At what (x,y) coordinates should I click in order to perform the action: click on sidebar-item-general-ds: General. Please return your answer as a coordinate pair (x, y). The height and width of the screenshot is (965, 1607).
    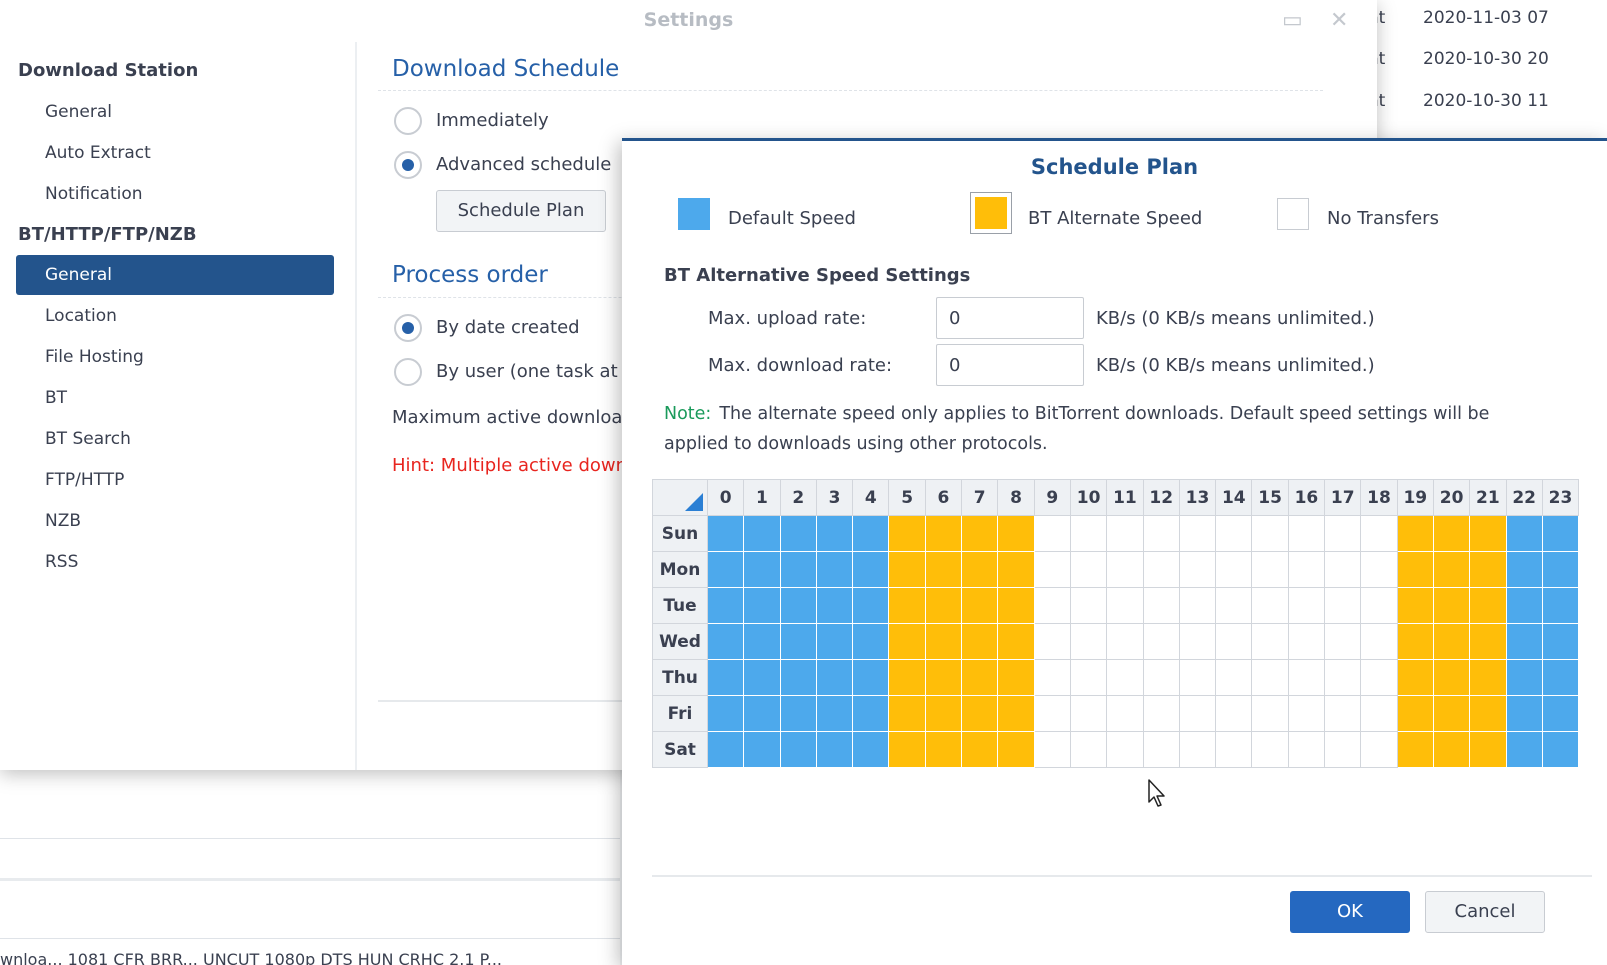
    Looking at the image, I should click on (78, 112).